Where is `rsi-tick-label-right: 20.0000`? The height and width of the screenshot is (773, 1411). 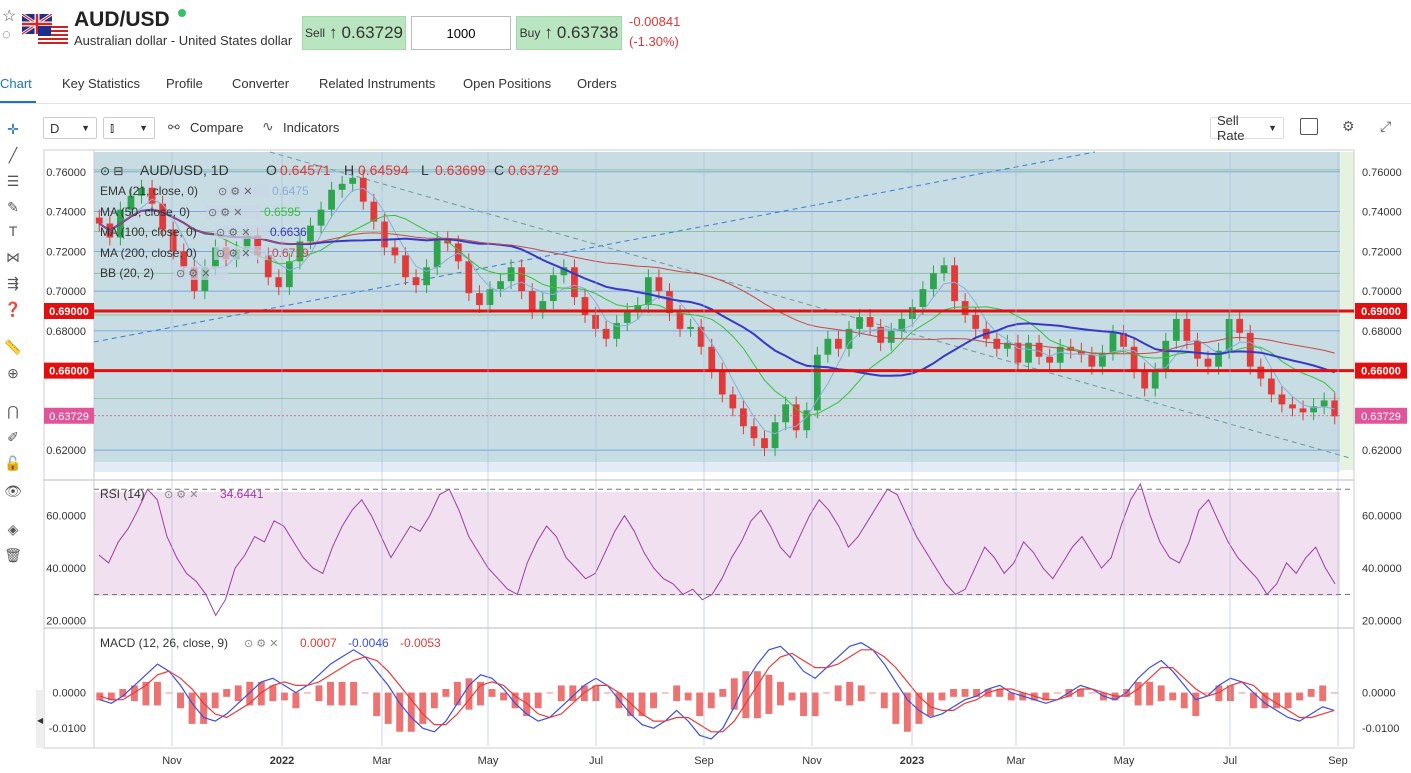
rsi-tick-label-right: 20.0000 is located at coordinates (1382, 622).